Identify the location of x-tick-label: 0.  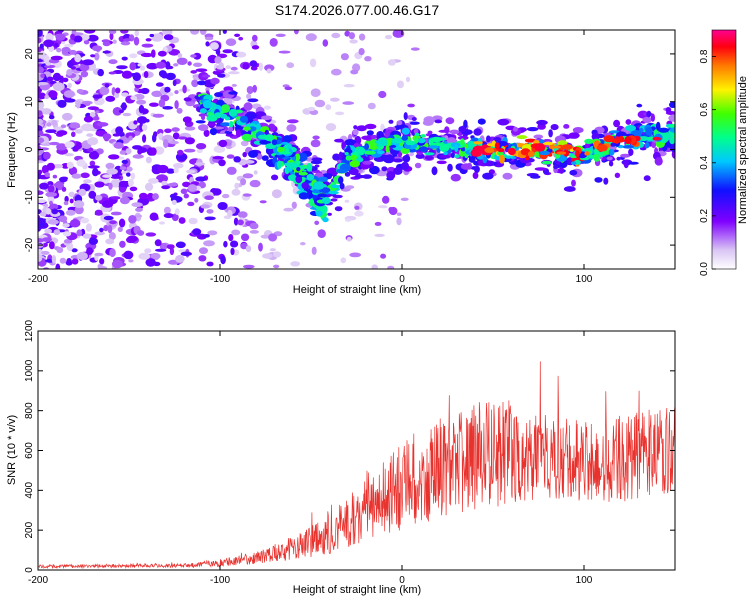
(402, 279).